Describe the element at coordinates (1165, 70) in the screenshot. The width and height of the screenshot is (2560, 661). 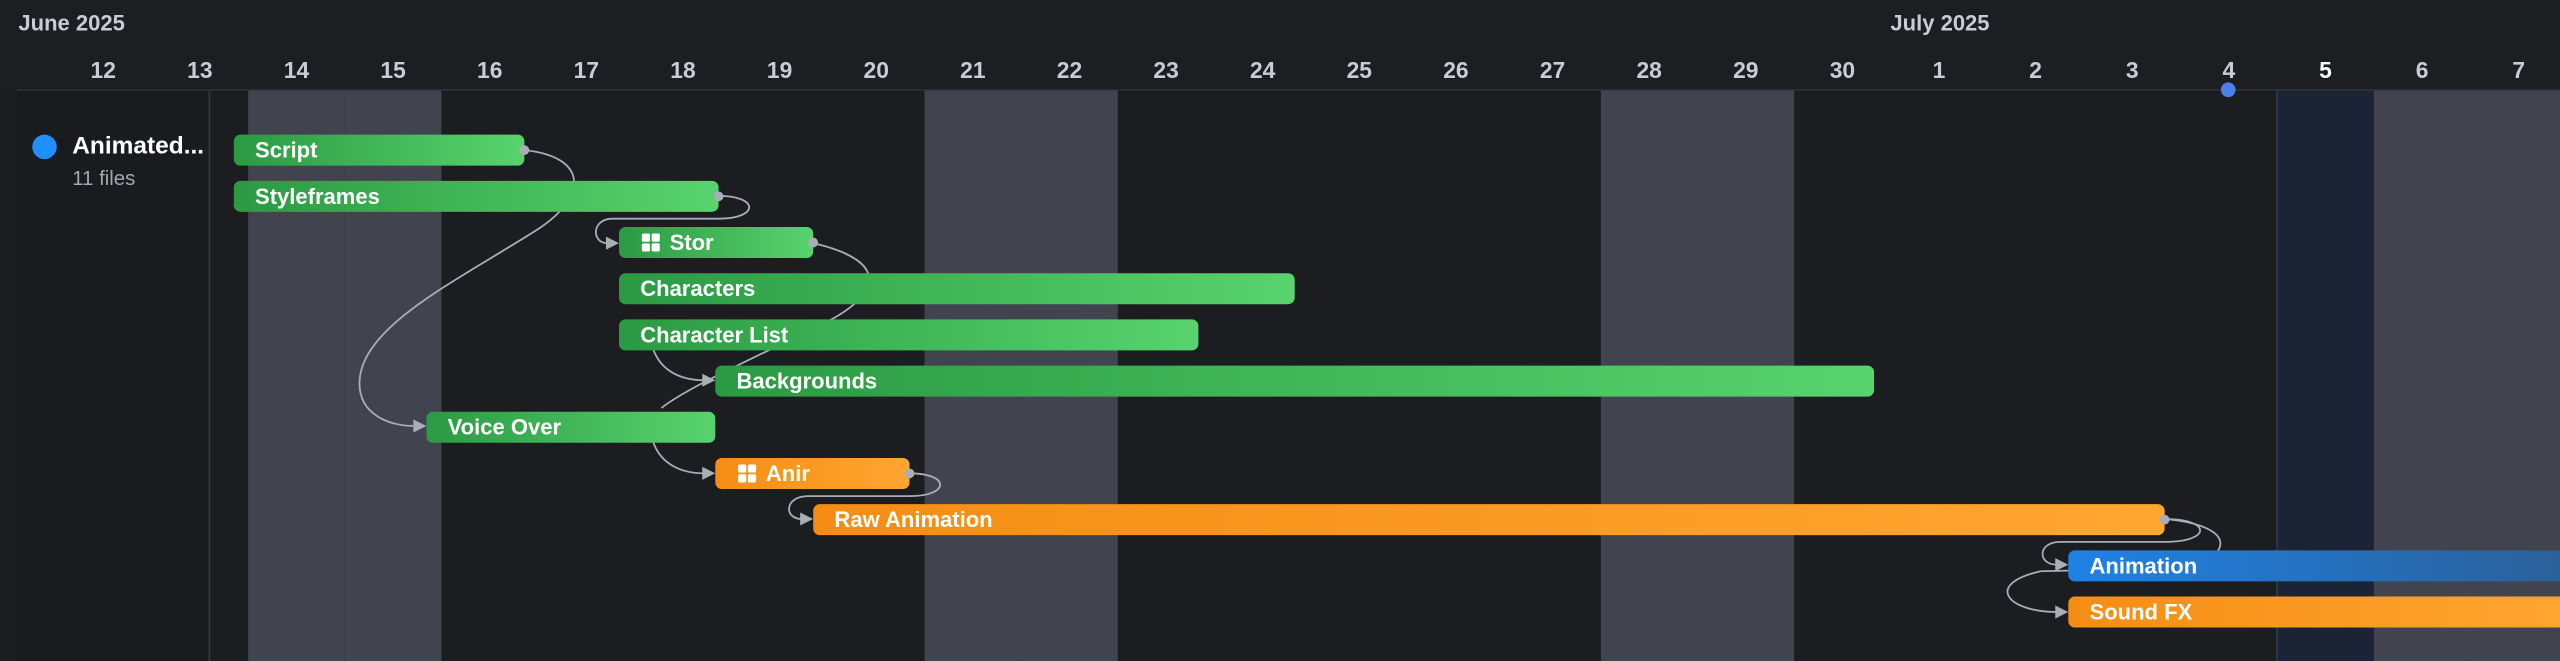
I see `day-label: 23` at that location.